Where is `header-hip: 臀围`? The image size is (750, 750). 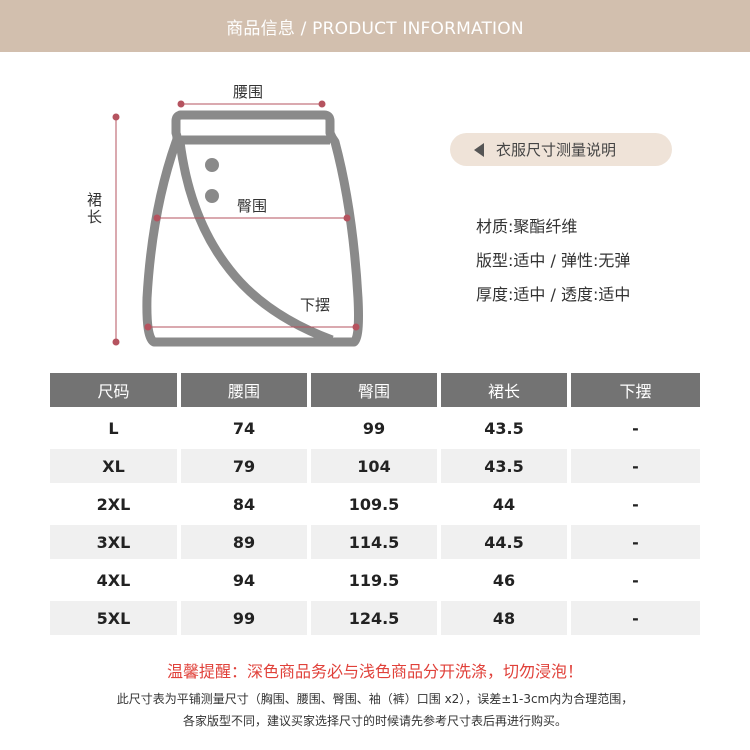
header-hip: 臀围 is located at coordinates (374, 390).